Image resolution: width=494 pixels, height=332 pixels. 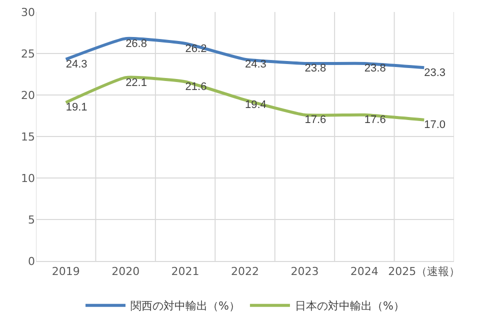 I want to click on data-label: 19.1, so click(x=77, y=108).